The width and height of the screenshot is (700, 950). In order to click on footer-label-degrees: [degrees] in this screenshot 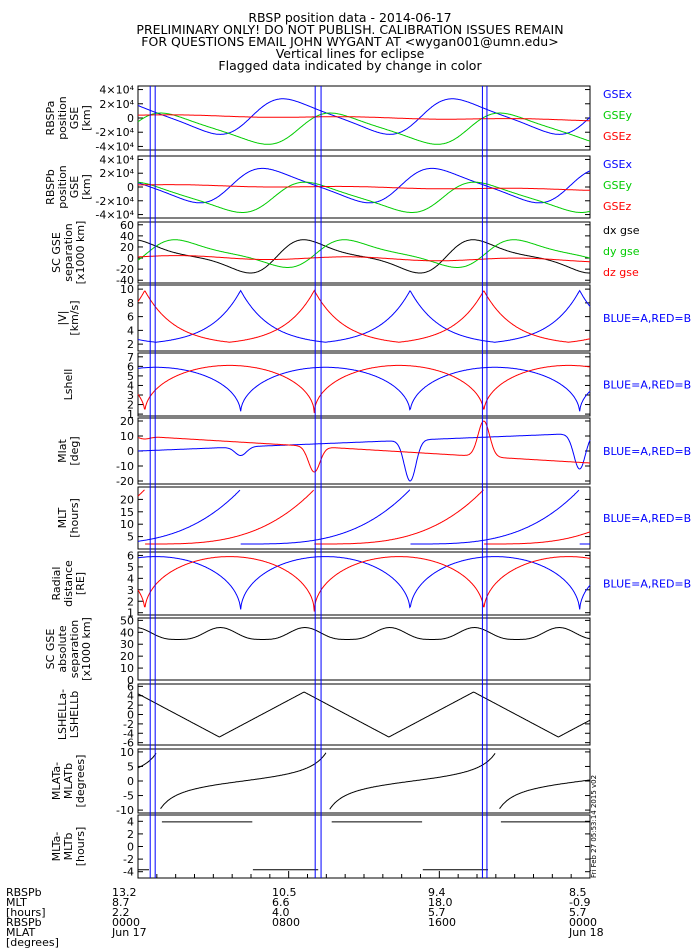, I will do `click(32, 942)`.